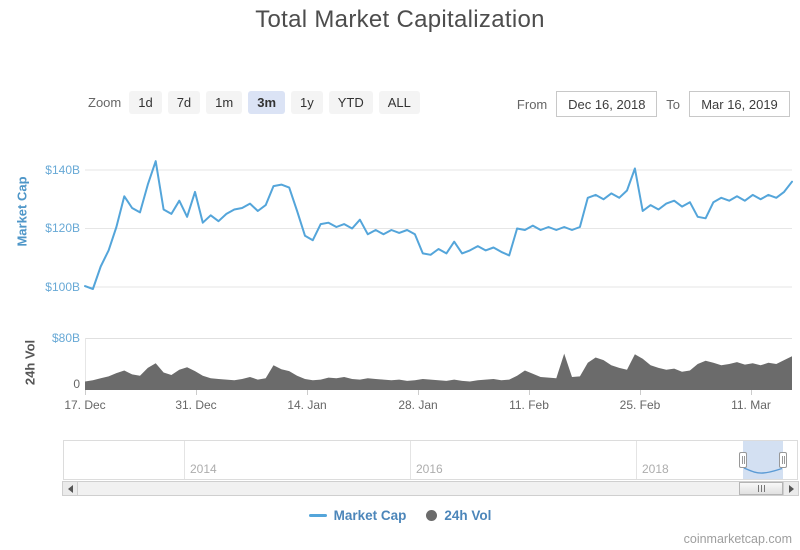 The width and height of the screenshot is (800, 550). What do you see at coordinates (763, 470) in the screenshot?
I see `navigator-series-preview` at bounding box center [763, 470].